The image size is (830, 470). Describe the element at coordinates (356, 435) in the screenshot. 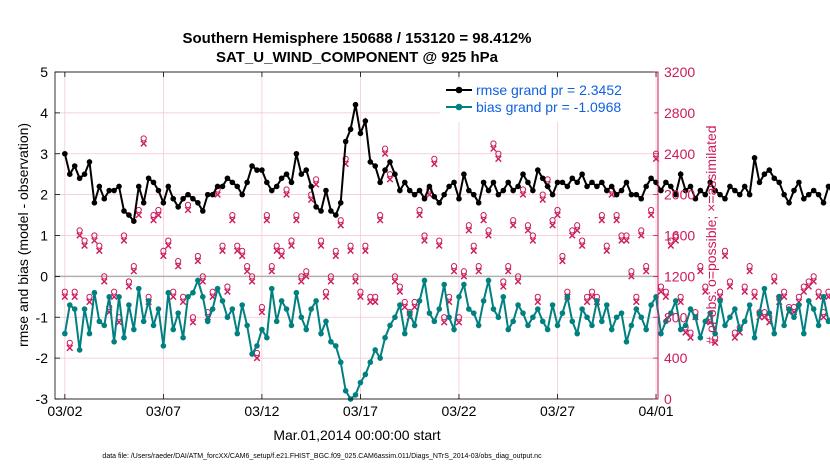

I see `x-axis-label: Mar.01,2014 00:00:00 start` at that location.